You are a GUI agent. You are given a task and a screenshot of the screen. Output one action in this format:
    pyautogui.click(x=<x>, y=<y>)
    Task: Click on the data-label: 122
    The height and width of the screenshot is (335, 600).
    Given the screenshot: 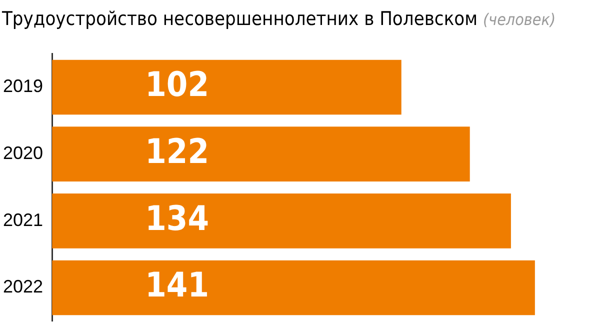 What is the action you would take?
    pyautogui.click(x=177, y=152)
    